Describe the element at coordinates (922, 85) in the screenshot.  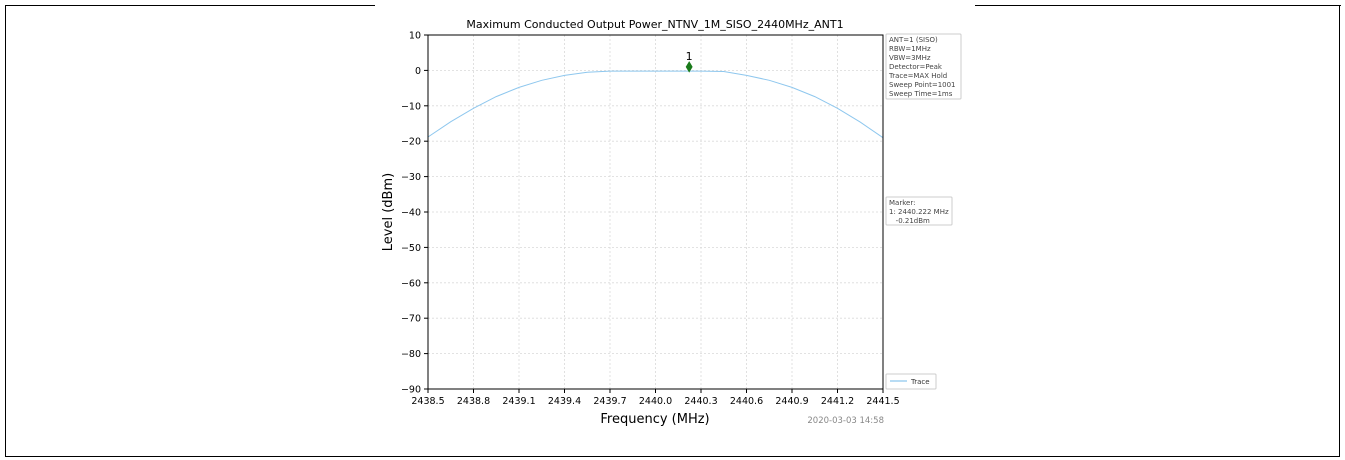
I see `info-line: Sweep Point=1001` at that location.